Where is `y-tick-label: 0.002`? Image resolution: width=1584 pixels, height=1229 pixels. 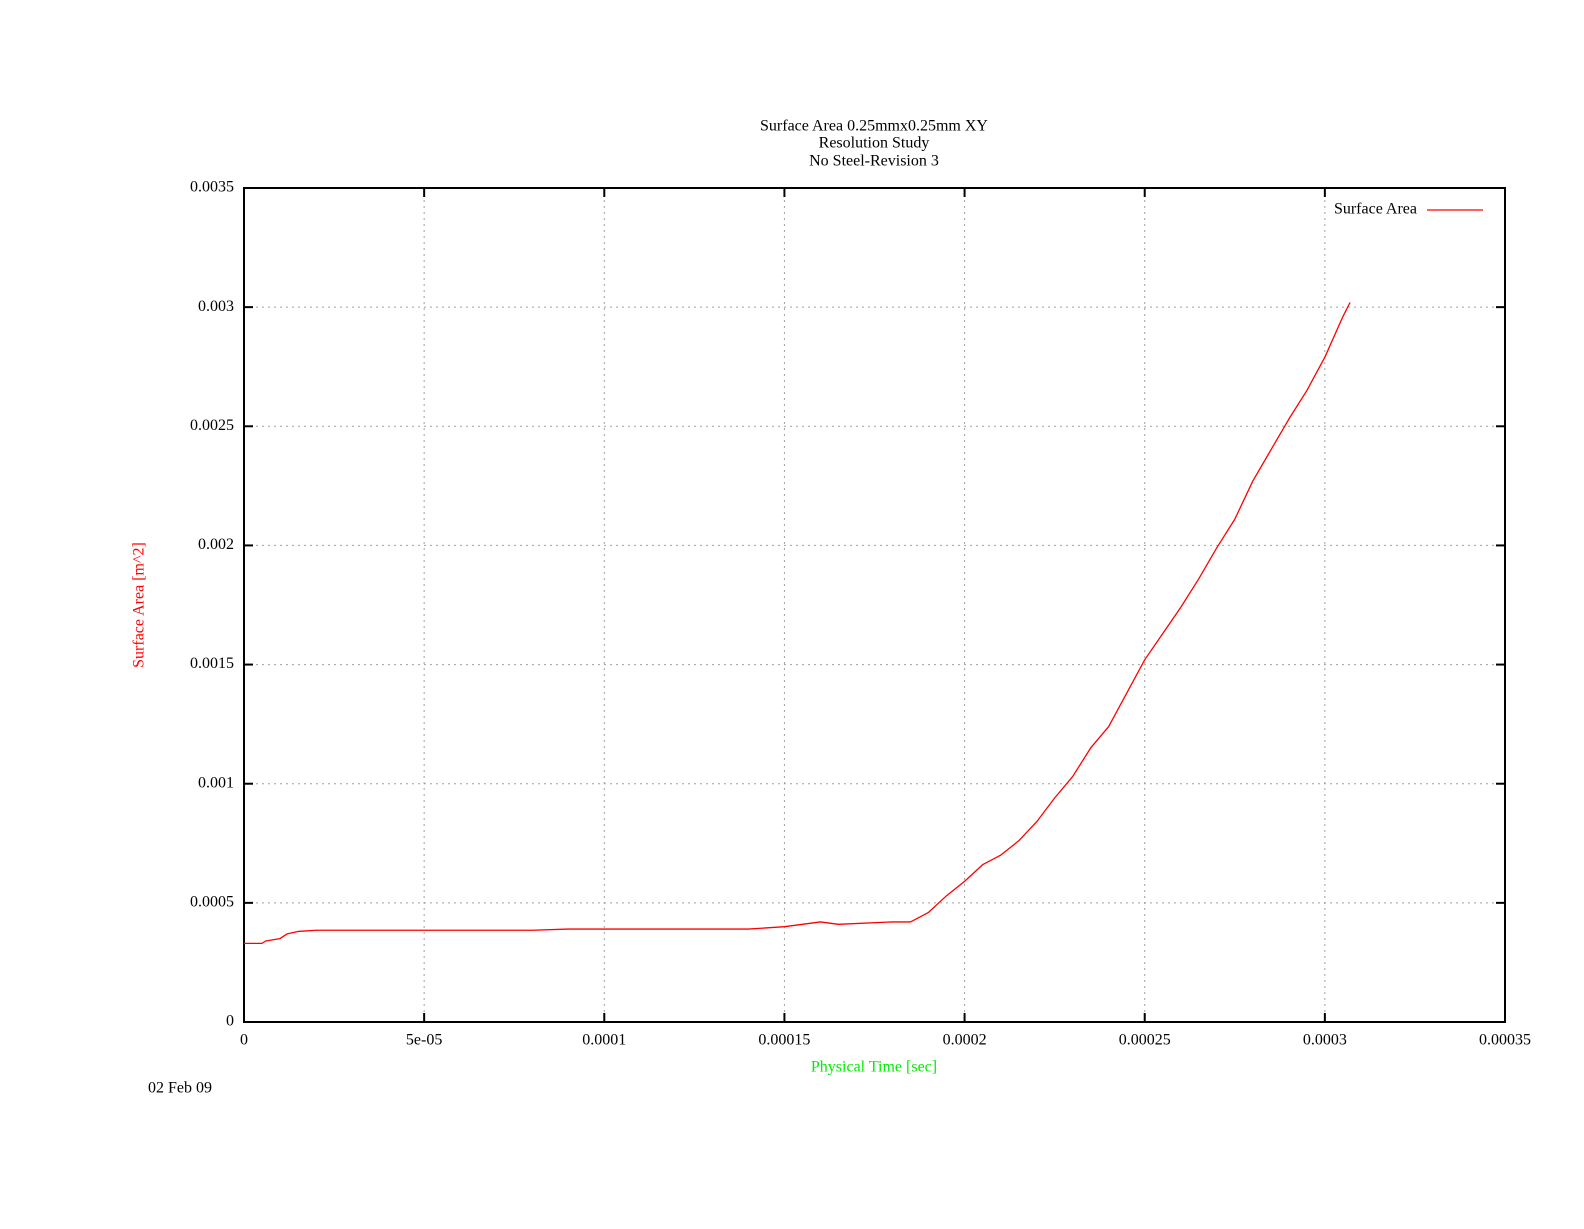 y-tick-label: 0.002 is located at coordinates (216, 544).